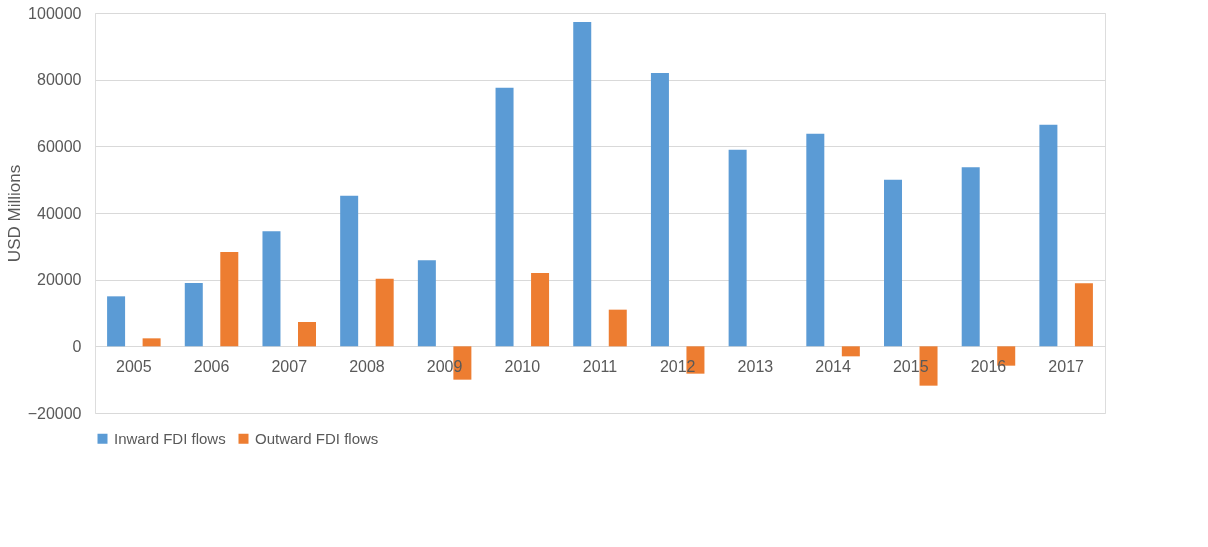 The height and width of the screenshot is (547, 1208). Describe the element at coordinates (1066, 366) in the screenshot. I see `x-tick-label: 2017` at that location.